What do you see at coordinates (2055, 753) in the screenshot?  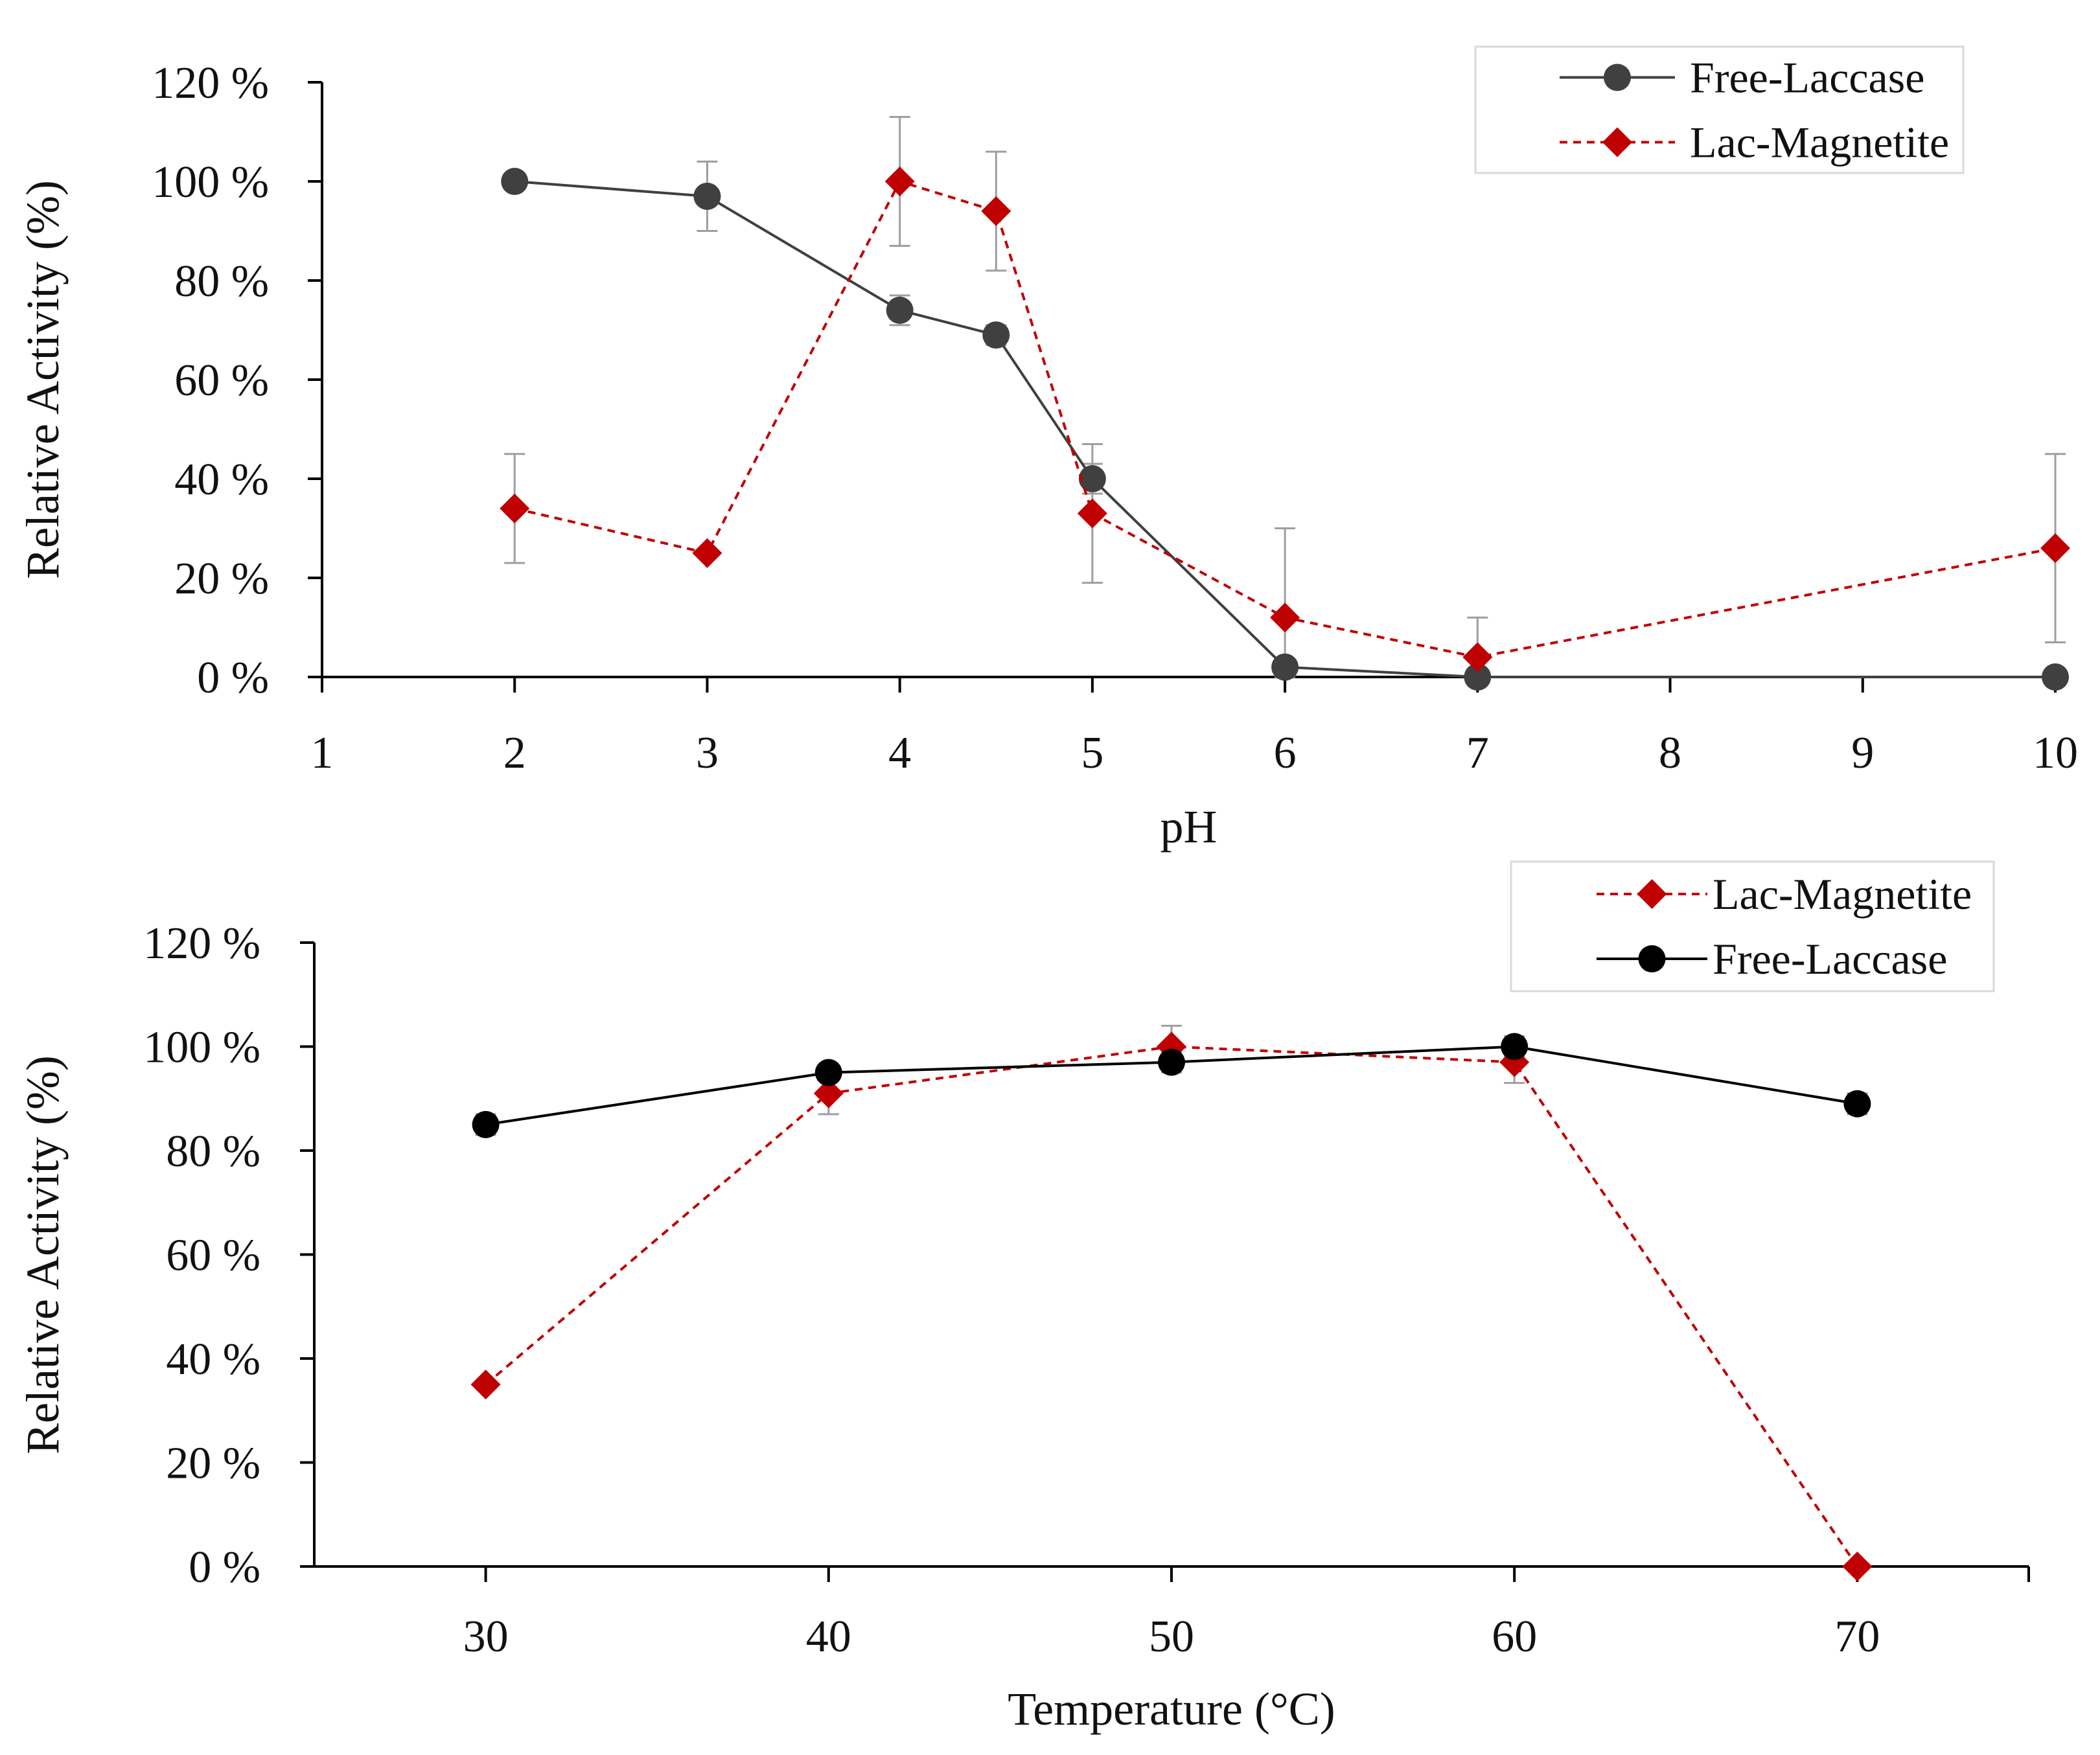 I see `x-tick-label: 10` at bounding box center [2055, 753].